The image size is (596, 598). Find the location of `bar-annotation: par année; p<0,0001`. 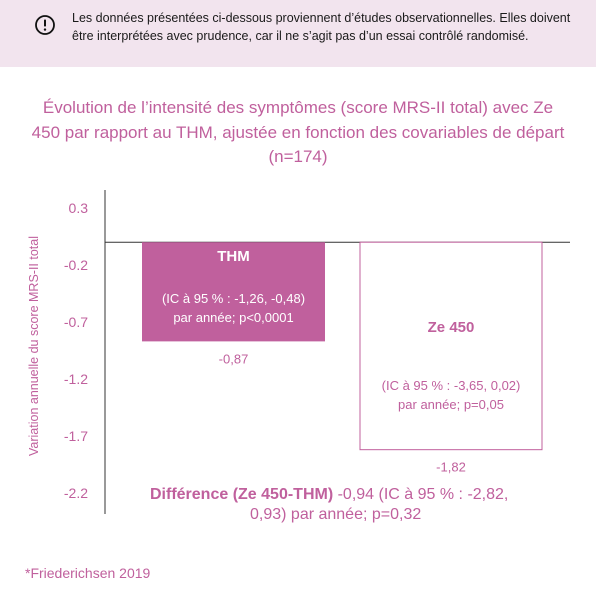

bar-annotation: par année; p<0,0001 is located at coordinates (233, 317).